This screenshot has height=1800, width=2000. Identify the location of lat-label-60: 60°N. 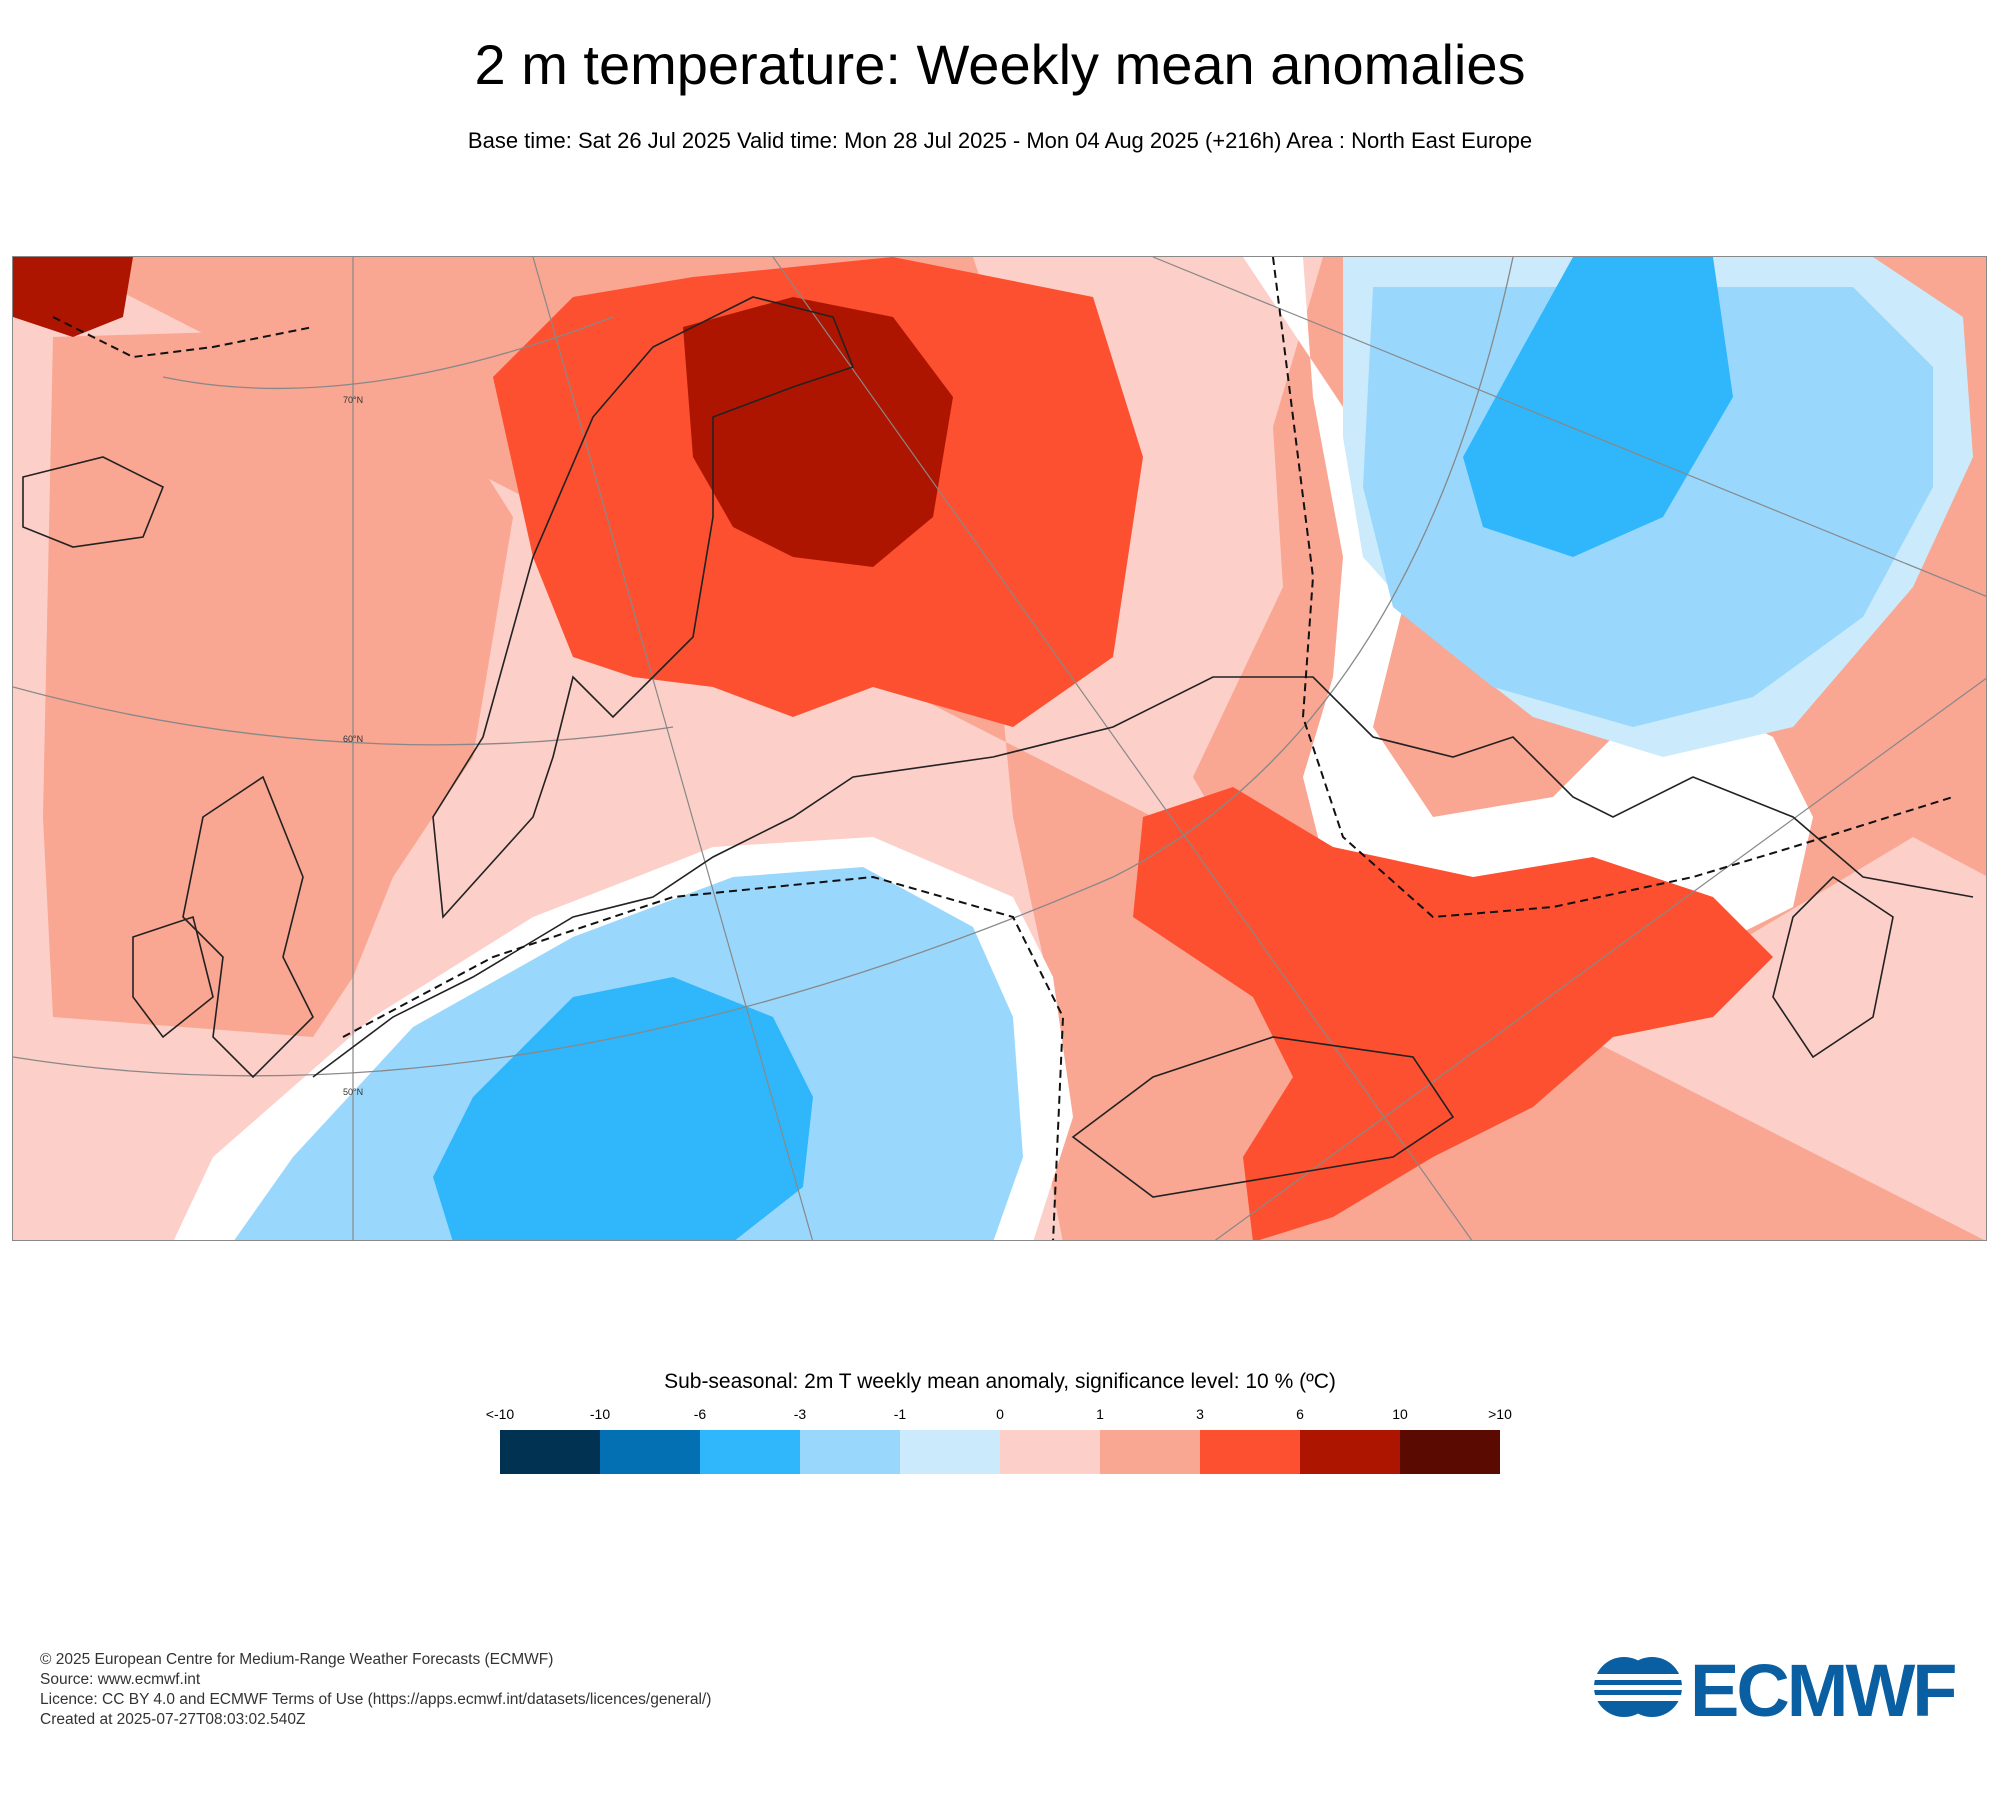
(353, 739).